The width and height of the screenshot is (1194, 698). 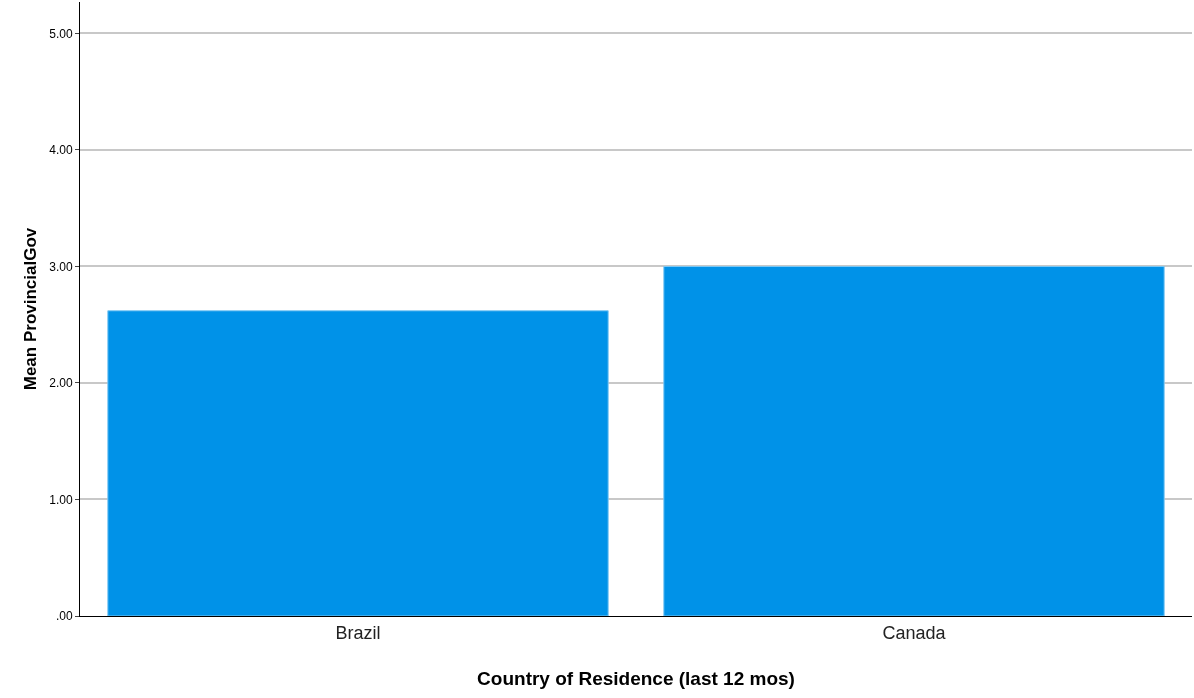 I want to click on y-tick-label: 3.00, so click(x=61, y=266).